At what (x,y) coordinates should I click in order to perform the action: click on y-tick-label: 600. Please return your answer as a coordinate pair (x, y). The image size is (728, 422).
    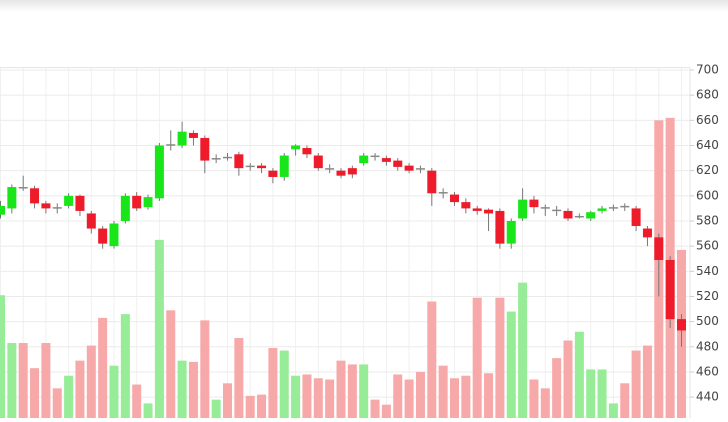
    Looking at the image, I should click on (707, 195).